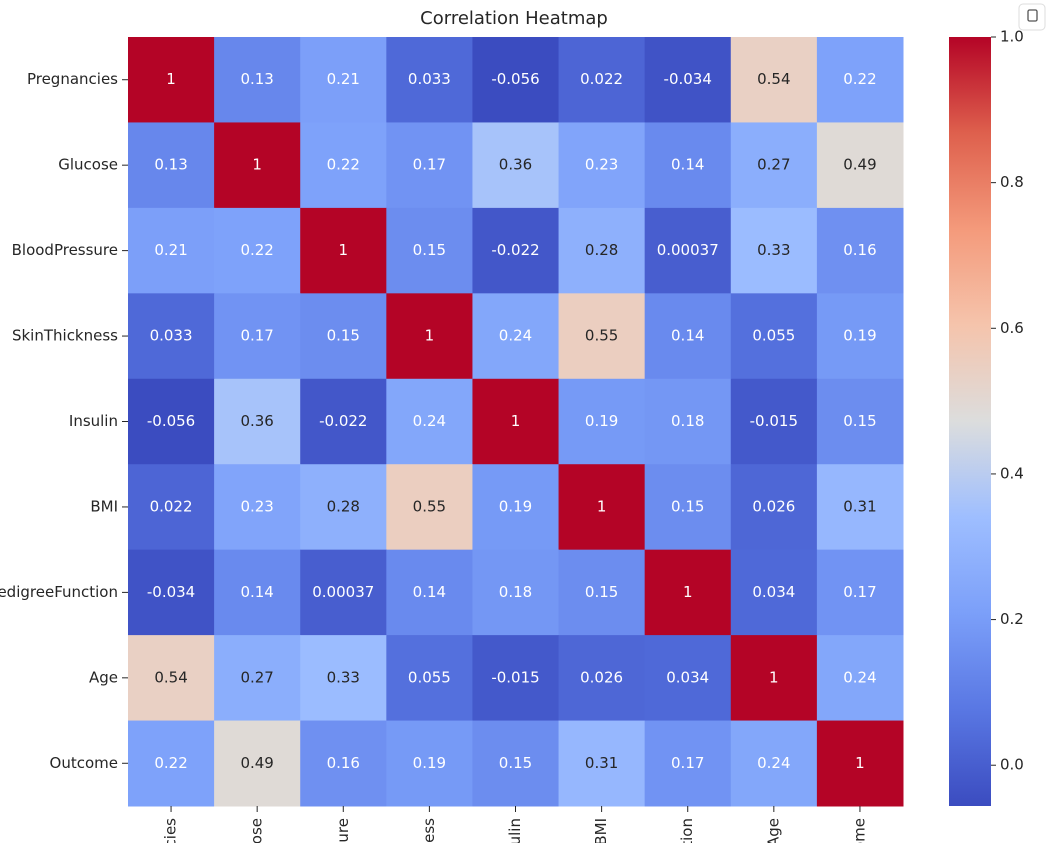  Describe the element at coordinates (1012, 37) in the screenshot. I see `colorbar-tick-label: 1.0` at that location.